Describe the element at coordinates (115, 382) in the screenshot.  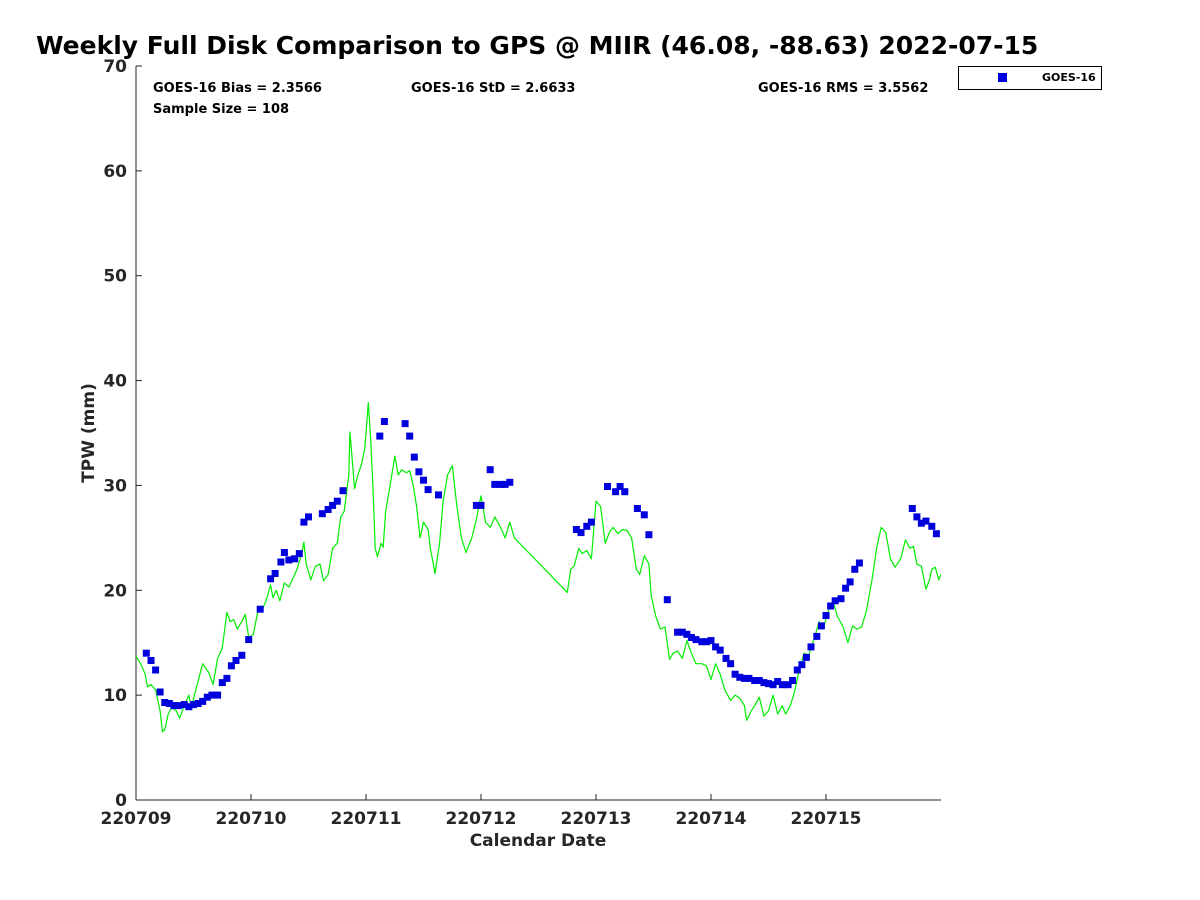
I see `y-tick-label: 40` at that location.